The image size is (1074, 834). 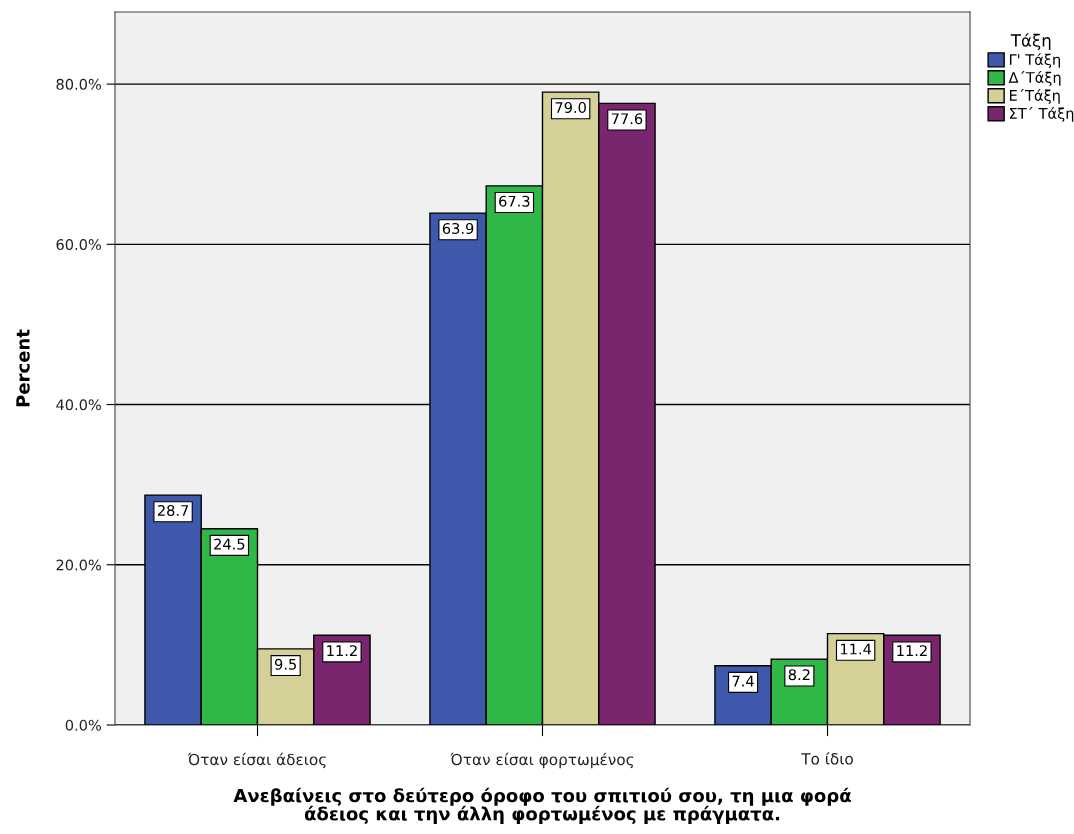 What do you see at coordinates (173, 510) in the screenshot?
I see `data-label: 28.7` at bounding box center [173, 510].